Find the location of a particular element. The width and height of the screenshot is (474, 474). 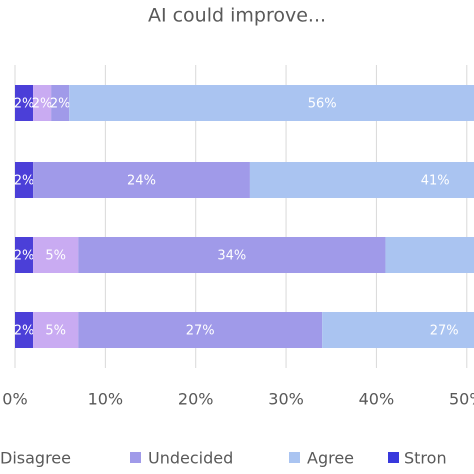

x-tick-label: 40% is located at coordinates (377, 399).